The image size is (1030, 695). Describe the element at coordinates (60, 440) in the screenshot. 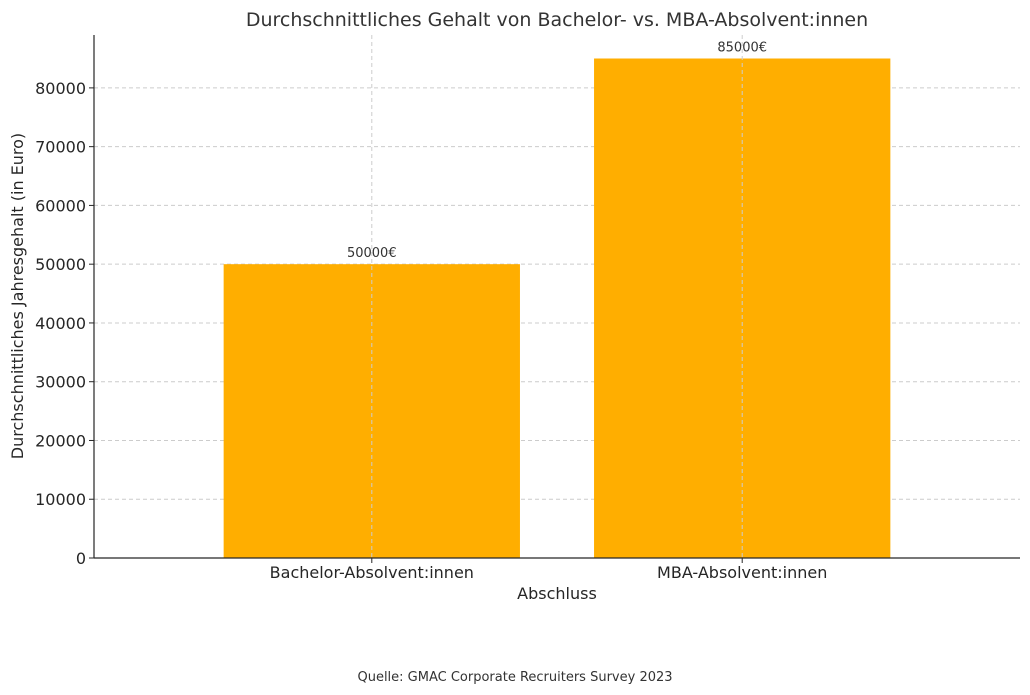

I see `y-tick-label: 20000` at that location.